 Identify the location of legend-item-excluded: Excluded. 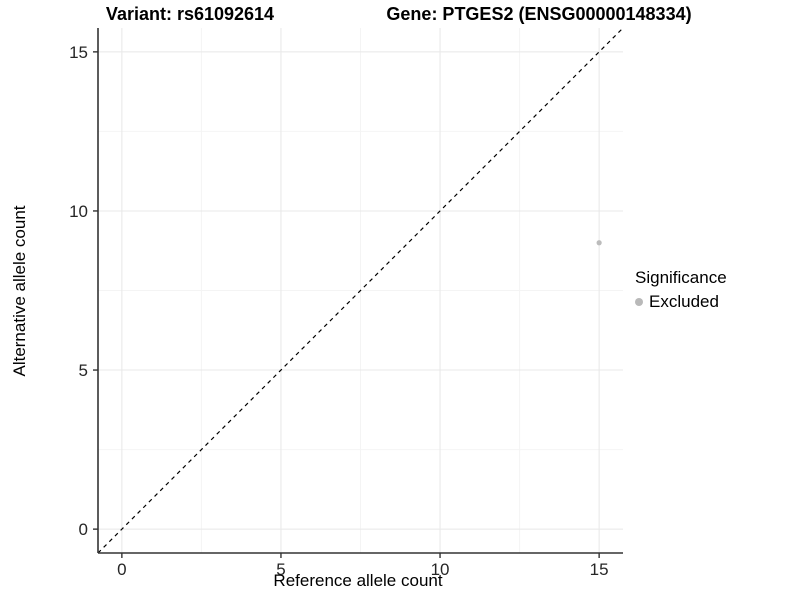
(681, 302).